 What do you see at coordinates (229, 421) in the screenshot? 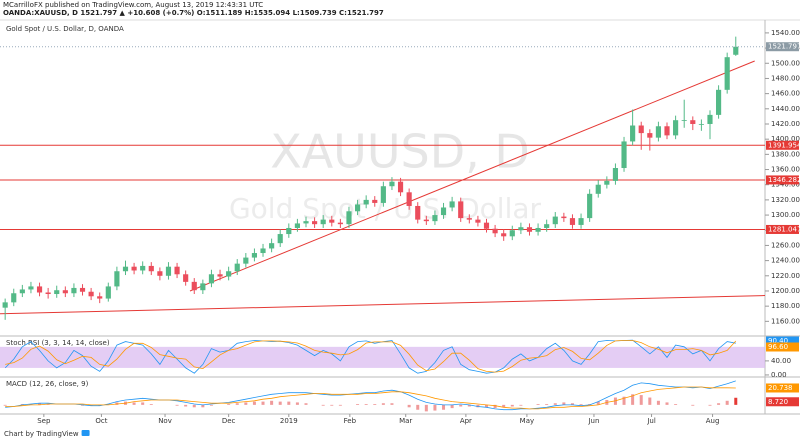
I see `x-tick-label: Dec` at bounding box center [229, 421].